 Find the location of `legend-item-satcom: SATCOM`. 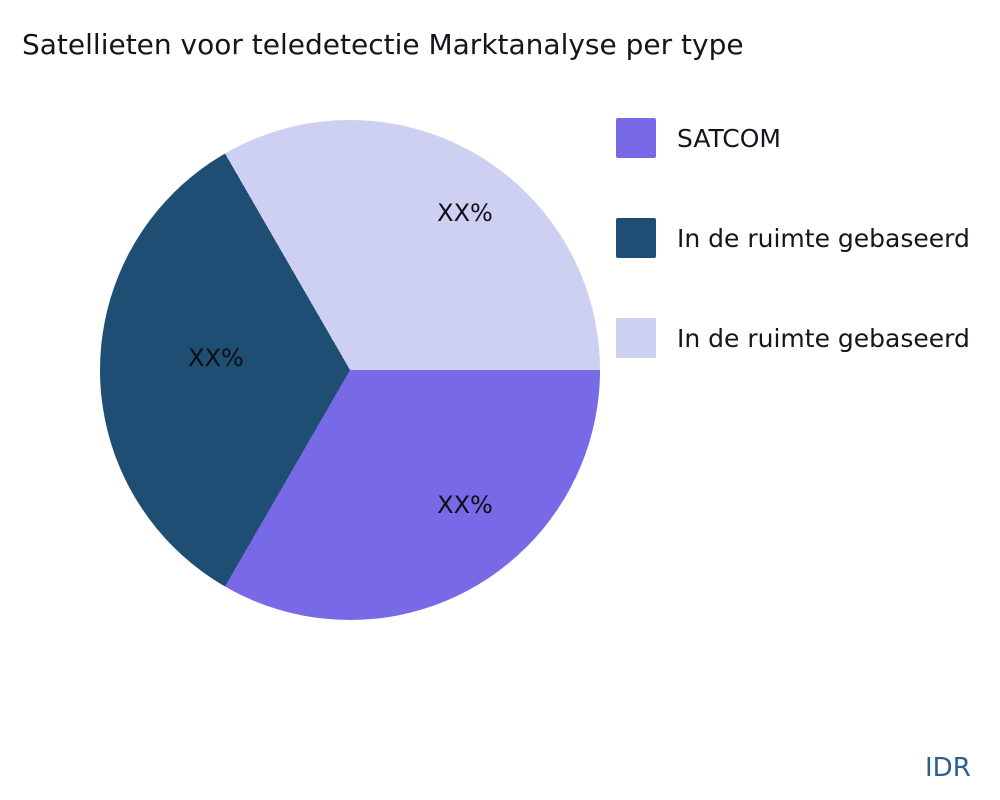

legend-item-satcom: SATCOM is located at coordinates (793, 138).